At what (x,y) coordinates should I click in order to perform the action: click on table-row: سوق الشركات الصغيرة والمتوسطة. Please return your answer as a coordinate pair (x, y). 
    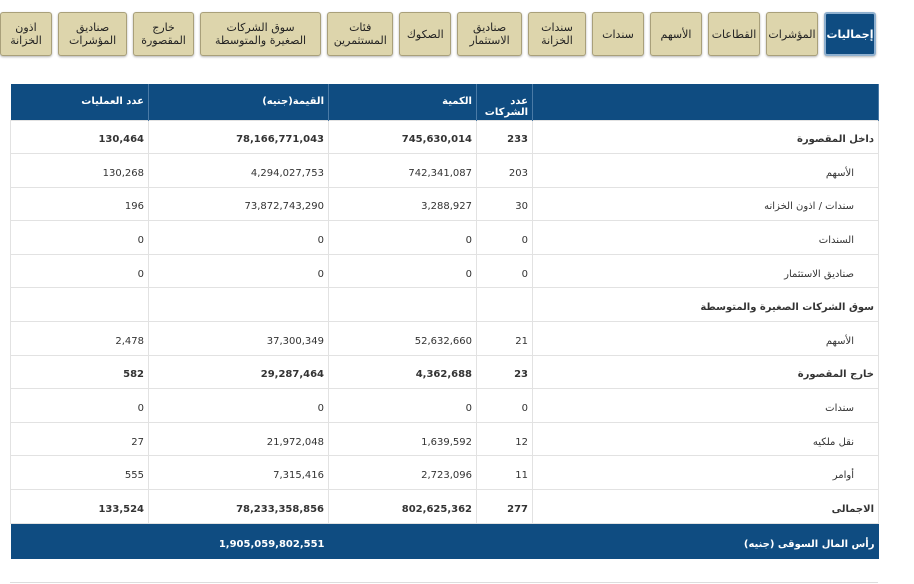
    Looking at the image, I should click on (444, 305).